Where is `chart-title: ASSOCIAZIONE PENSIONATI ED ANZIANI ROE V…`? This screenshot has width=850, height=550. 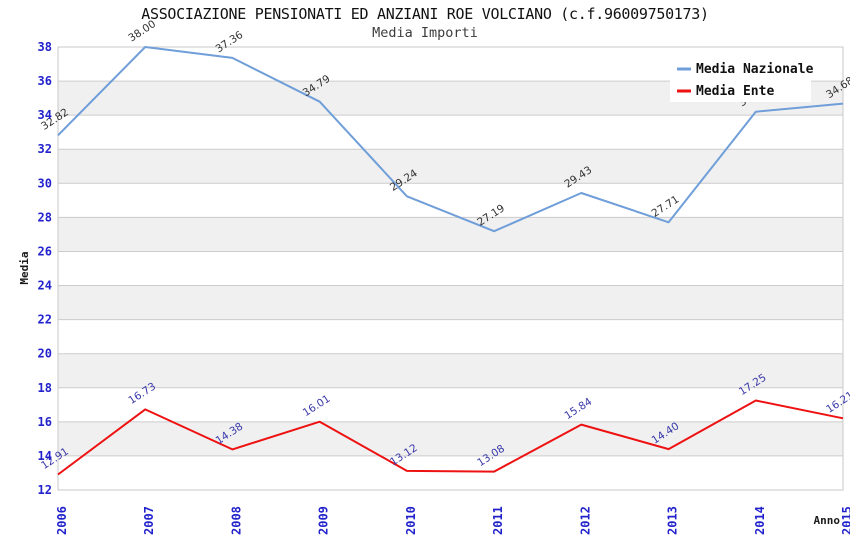
chart-title: ASSOCIAZIONE PENSIONATI ED ANZIANI ROE V… is located at coordinates (425, 14).